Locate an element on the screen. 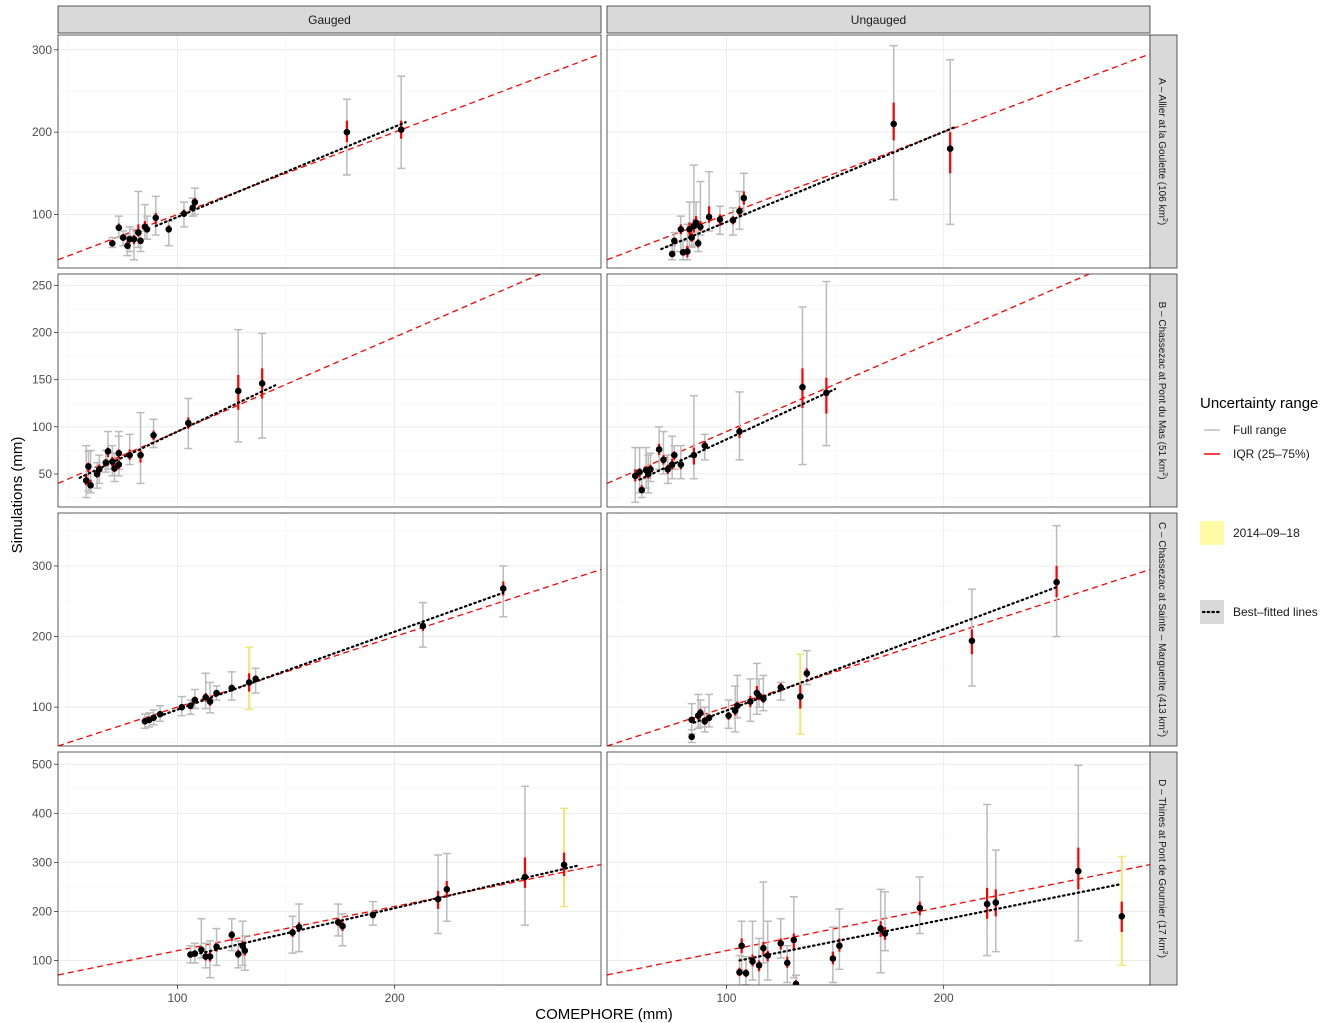  y-tick-label: 50 is located at coordinates (46, 474).